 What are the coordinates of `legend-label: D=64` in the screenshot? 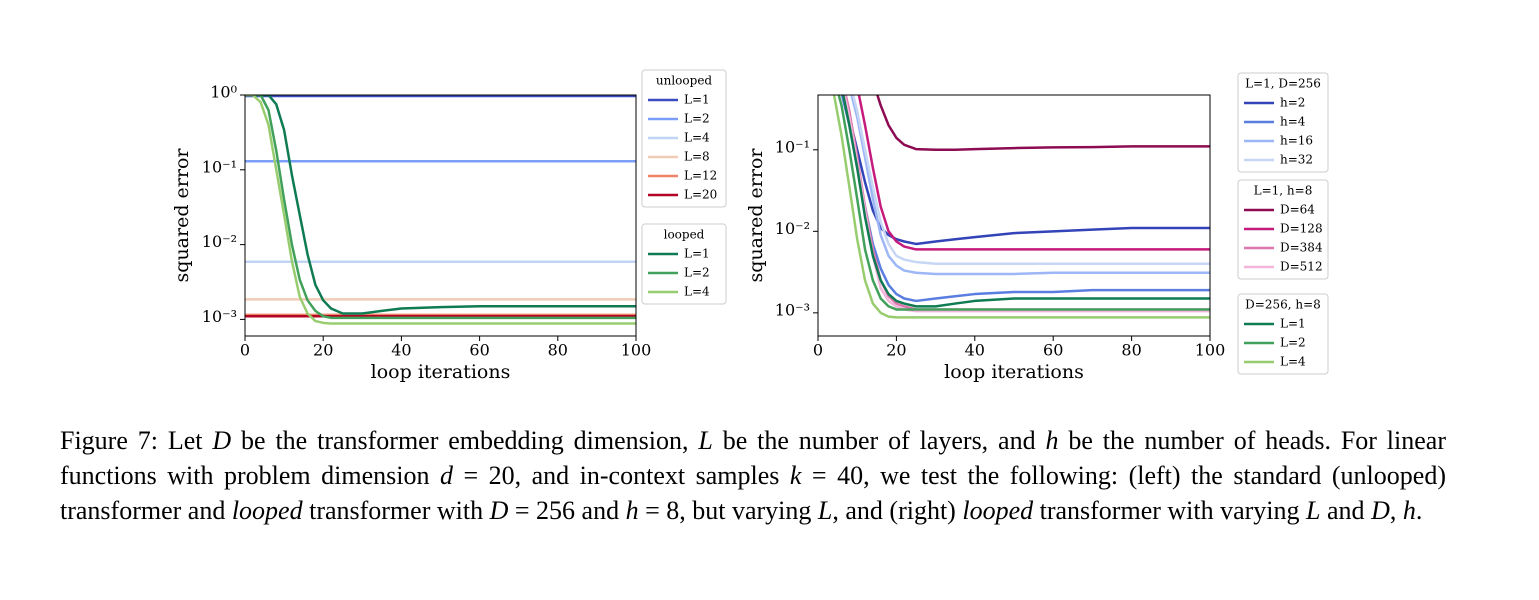 It's located at (1297, 210).